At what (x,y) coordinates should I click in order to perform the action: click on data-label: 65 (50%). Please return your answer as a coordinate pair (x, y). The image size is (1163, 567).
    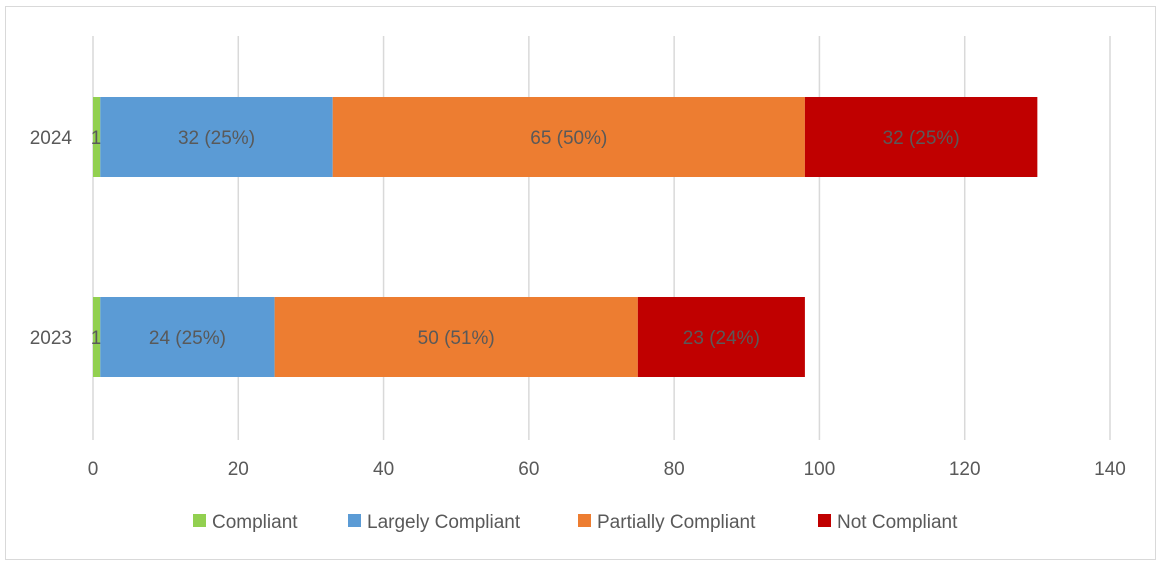
    Looking at the image, I should click on (568, 138).